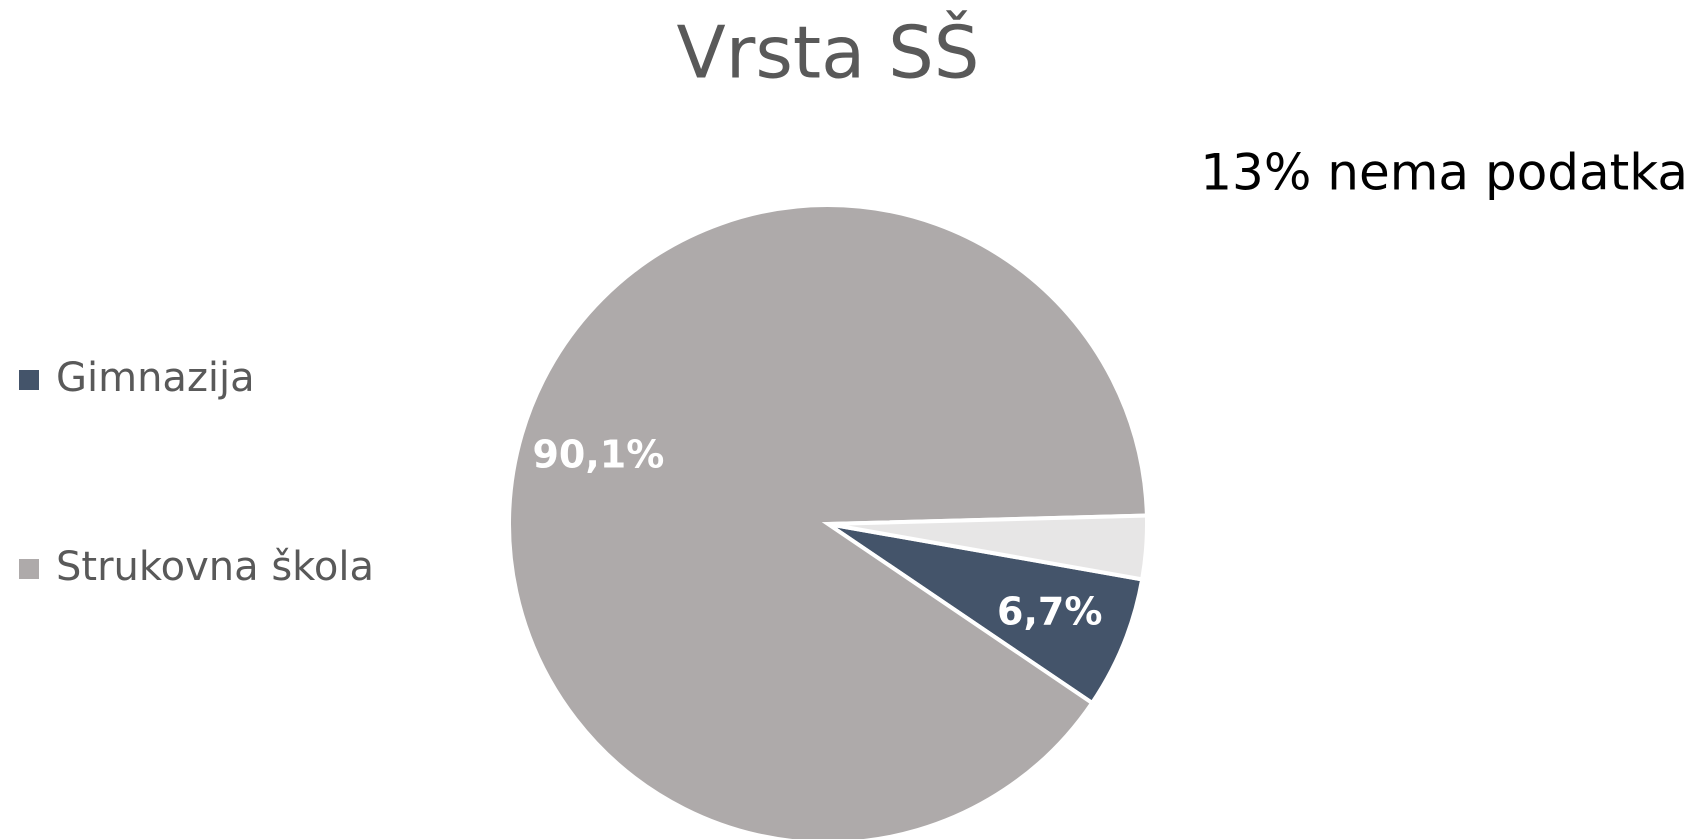 The height and width of the screenshot is (839, 1694). What do you see at coordinates (598, 454) in the screenshot?
I see `data-label: 90,1%` at bounding box center [598, 454].